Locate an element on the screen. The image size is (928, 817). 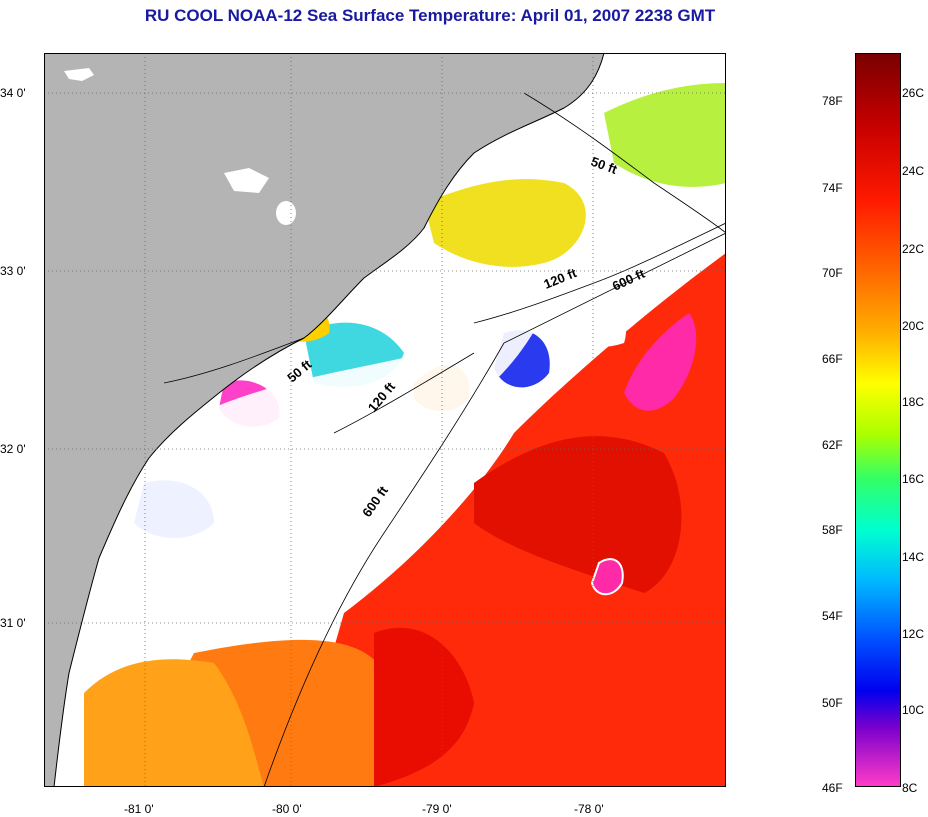
lat-label-31: 31 0' is located at coordinates (13, 623).